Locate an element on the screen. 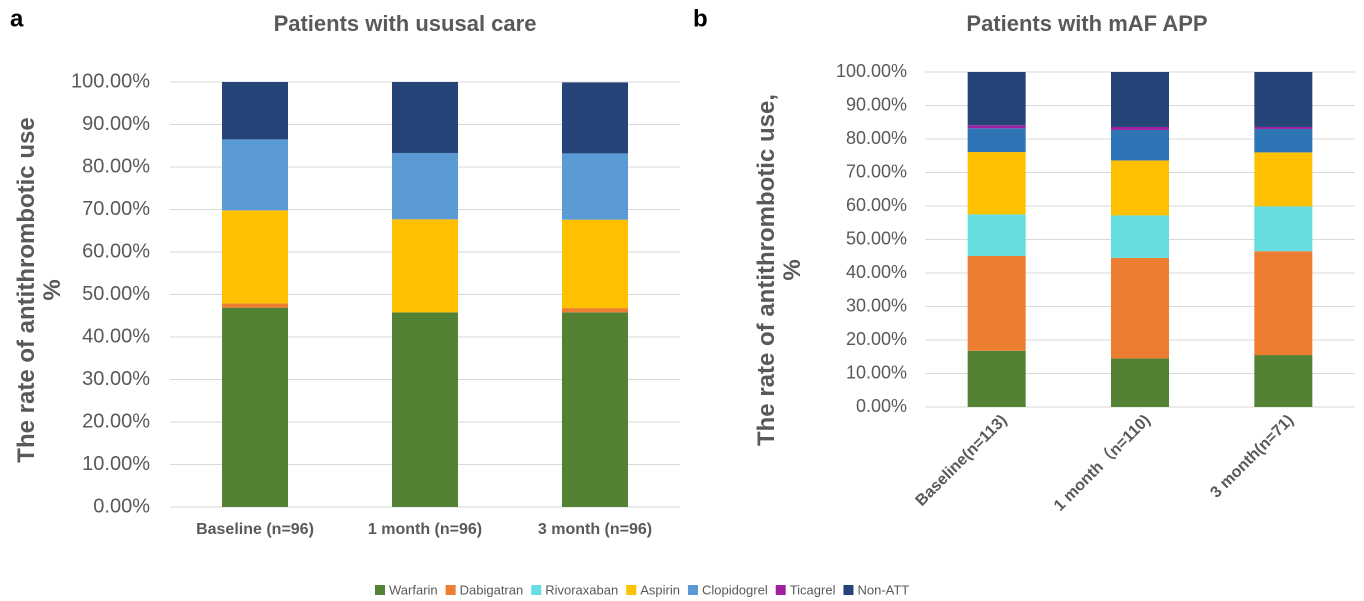 Image resolution: width=1364 pixels, height=601 pixels. x-tick-label: 1 month（n=110) is located at coordinates (1102, 463).